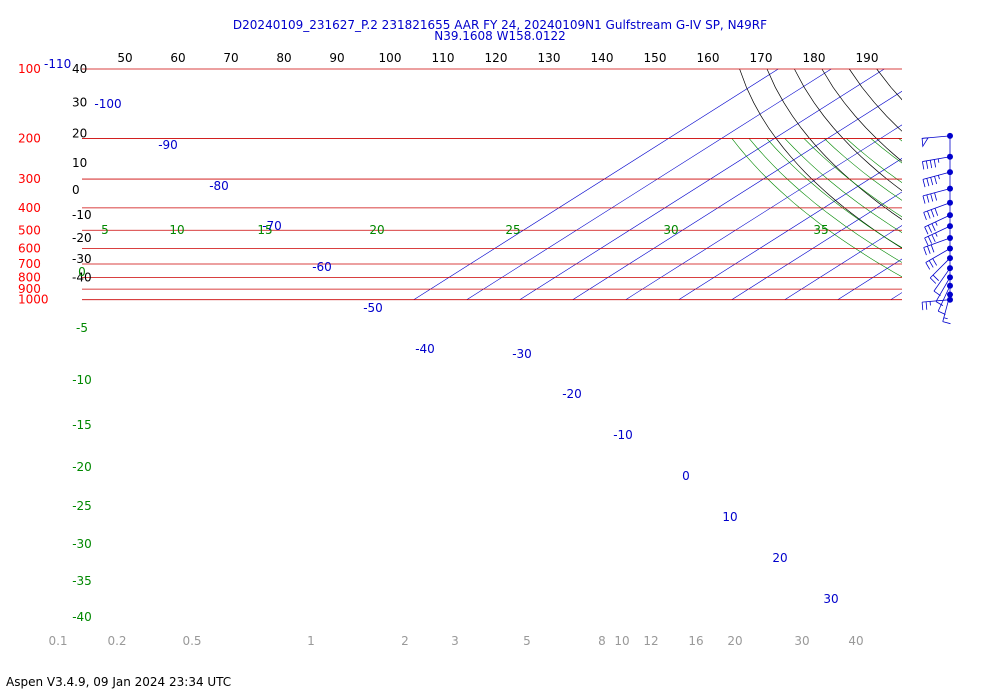 This screenshot has height=700, width=1000. I want to click on theta-w-label: -30, so click(82, 544).